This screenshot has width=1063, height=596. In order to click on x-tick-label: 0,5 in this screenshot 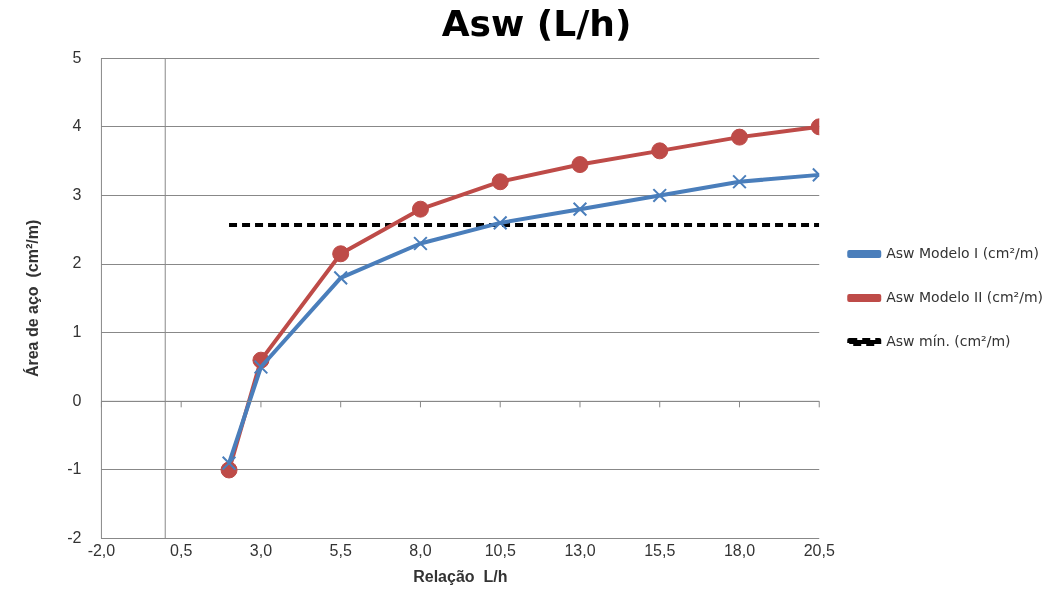, I will do `click(181, 550)`.